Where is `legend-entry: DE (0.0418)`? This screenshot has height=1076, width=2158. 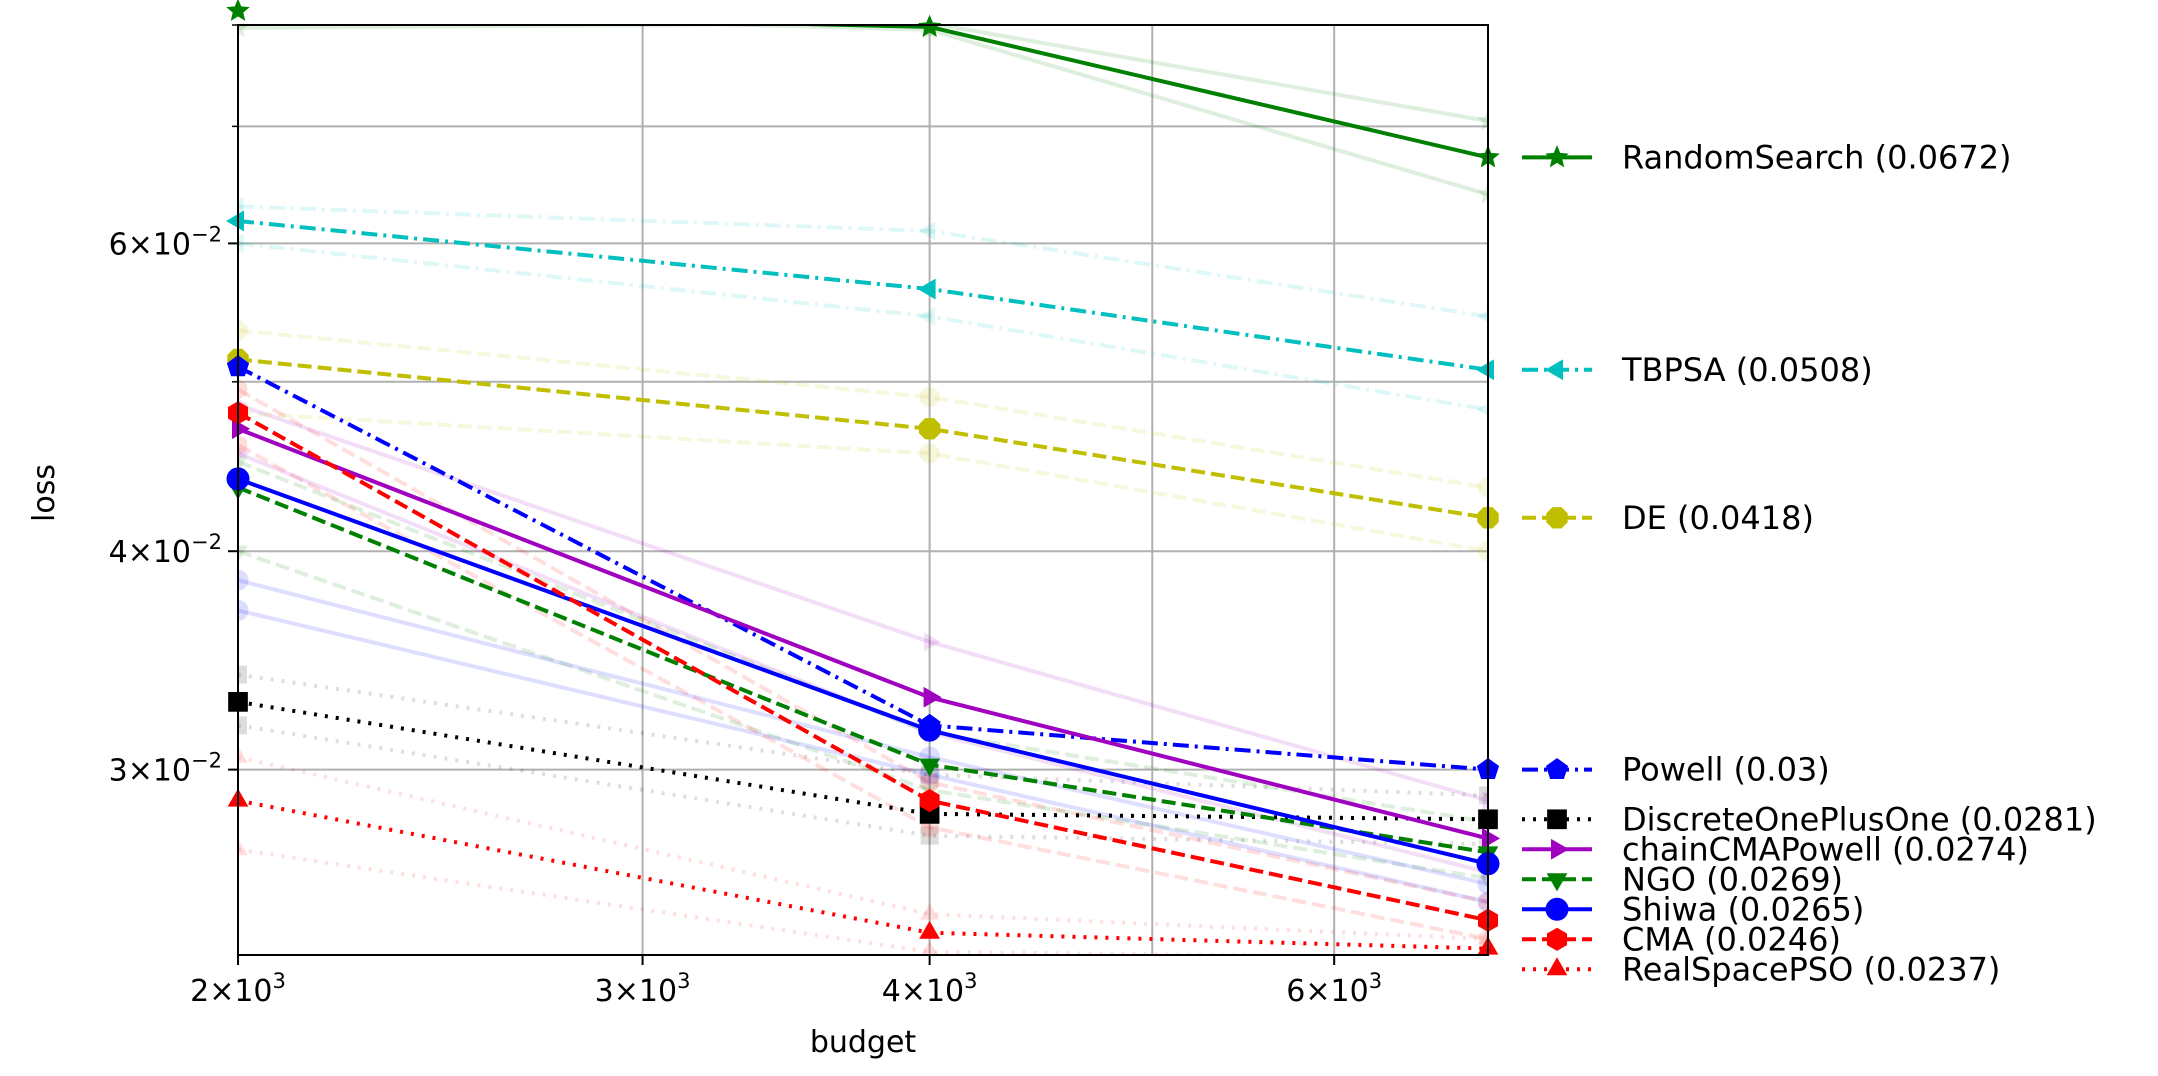
legend-entry: DE (0.0418) is located at coordinates (1668, 518).